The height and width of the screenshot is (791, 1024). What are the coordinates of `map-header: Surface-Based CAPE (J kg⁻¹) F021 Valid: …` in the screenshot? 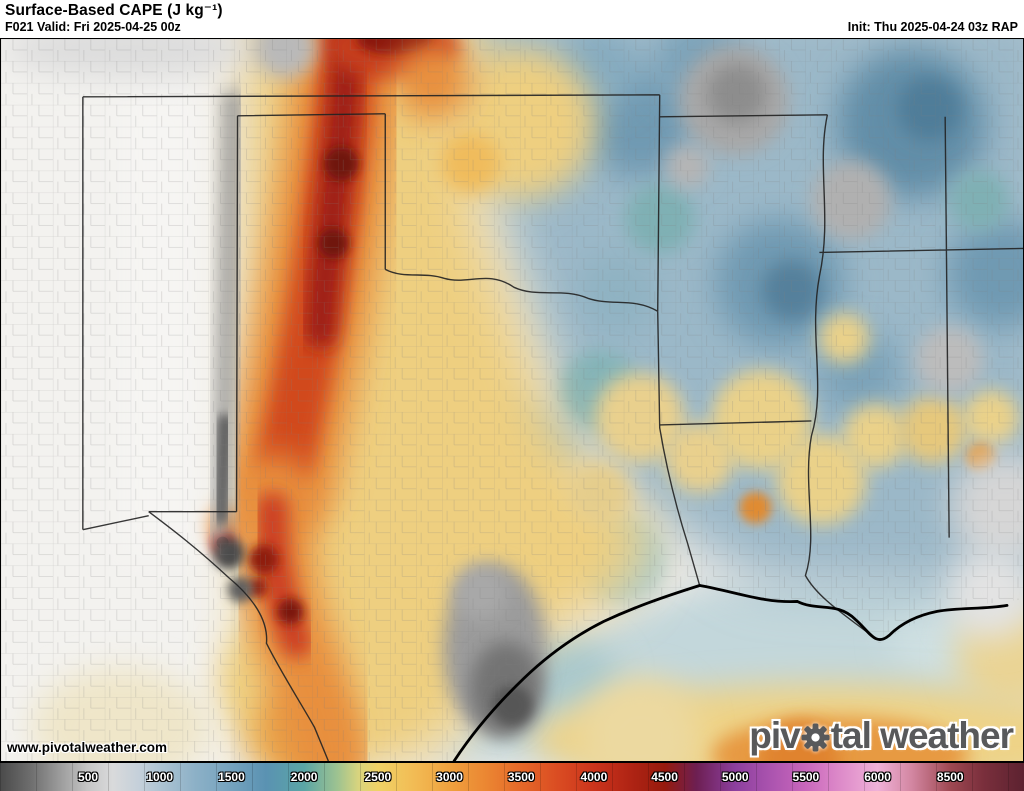 It's located at (512, 19).